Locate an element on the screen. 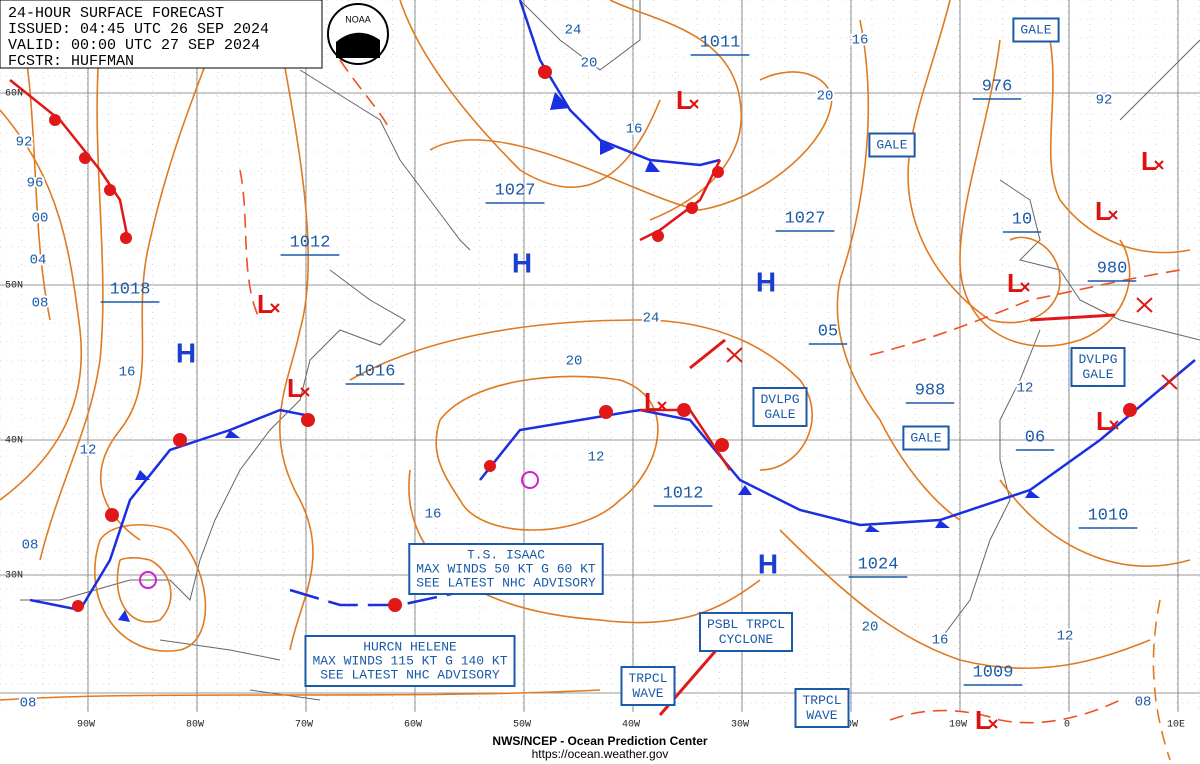 This screenshot has height=764, width=1200. isobar-label: 16 is located at coordinates (634, 130).